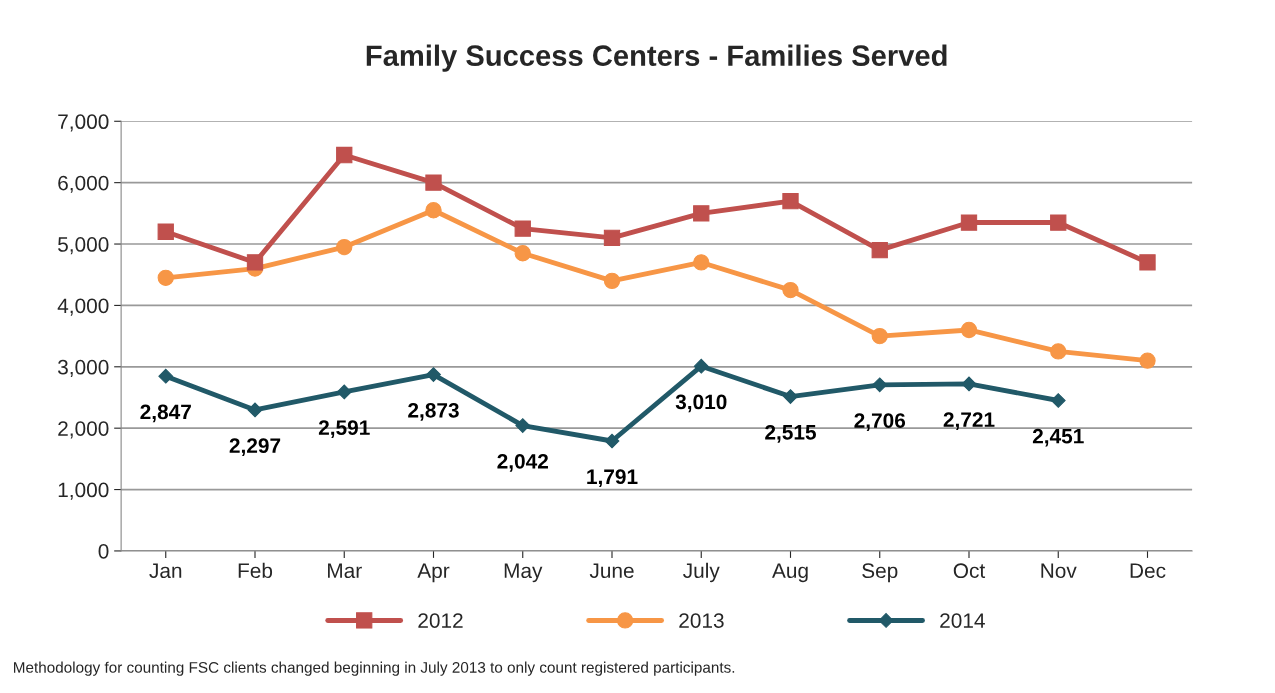  I want to click on data-label: 2,515, so click(790, 433).